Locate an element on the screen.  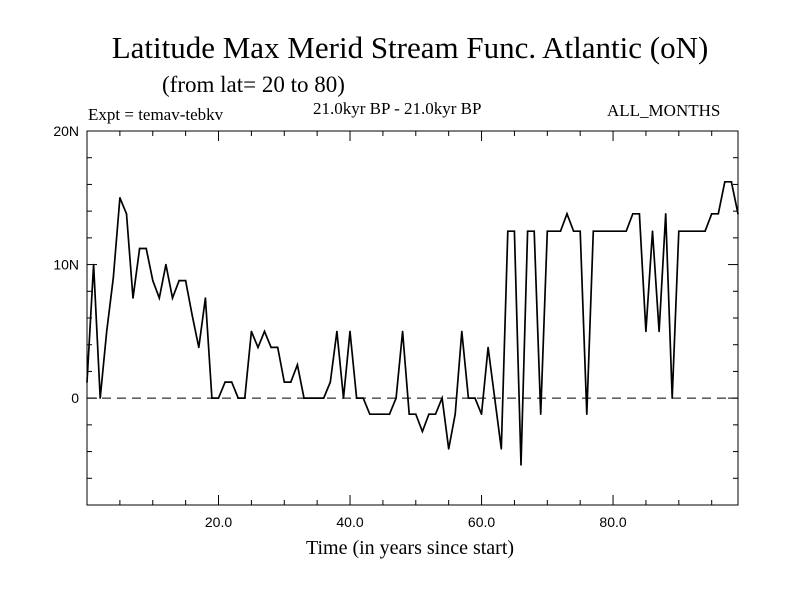
x-tick-label: 20.0 is located at coordinates (218, 522).